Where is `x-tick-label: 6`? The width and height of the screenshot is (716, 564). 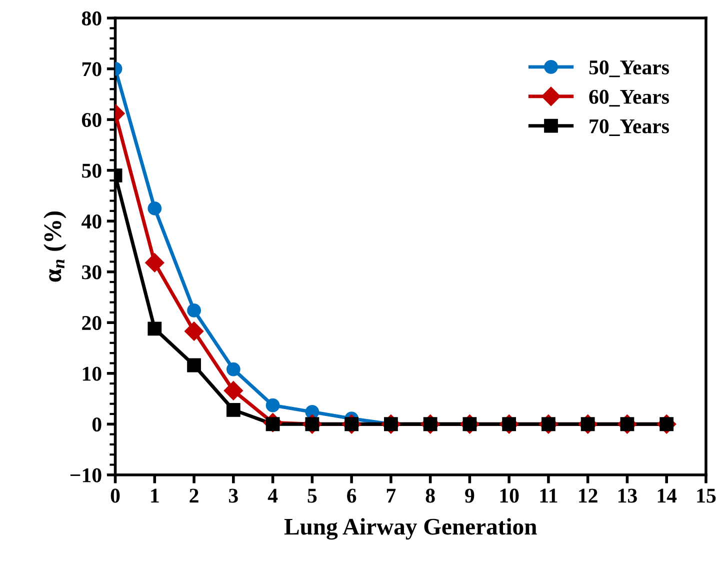
x-tick-label: 6 is located at coordinates (351, 495).